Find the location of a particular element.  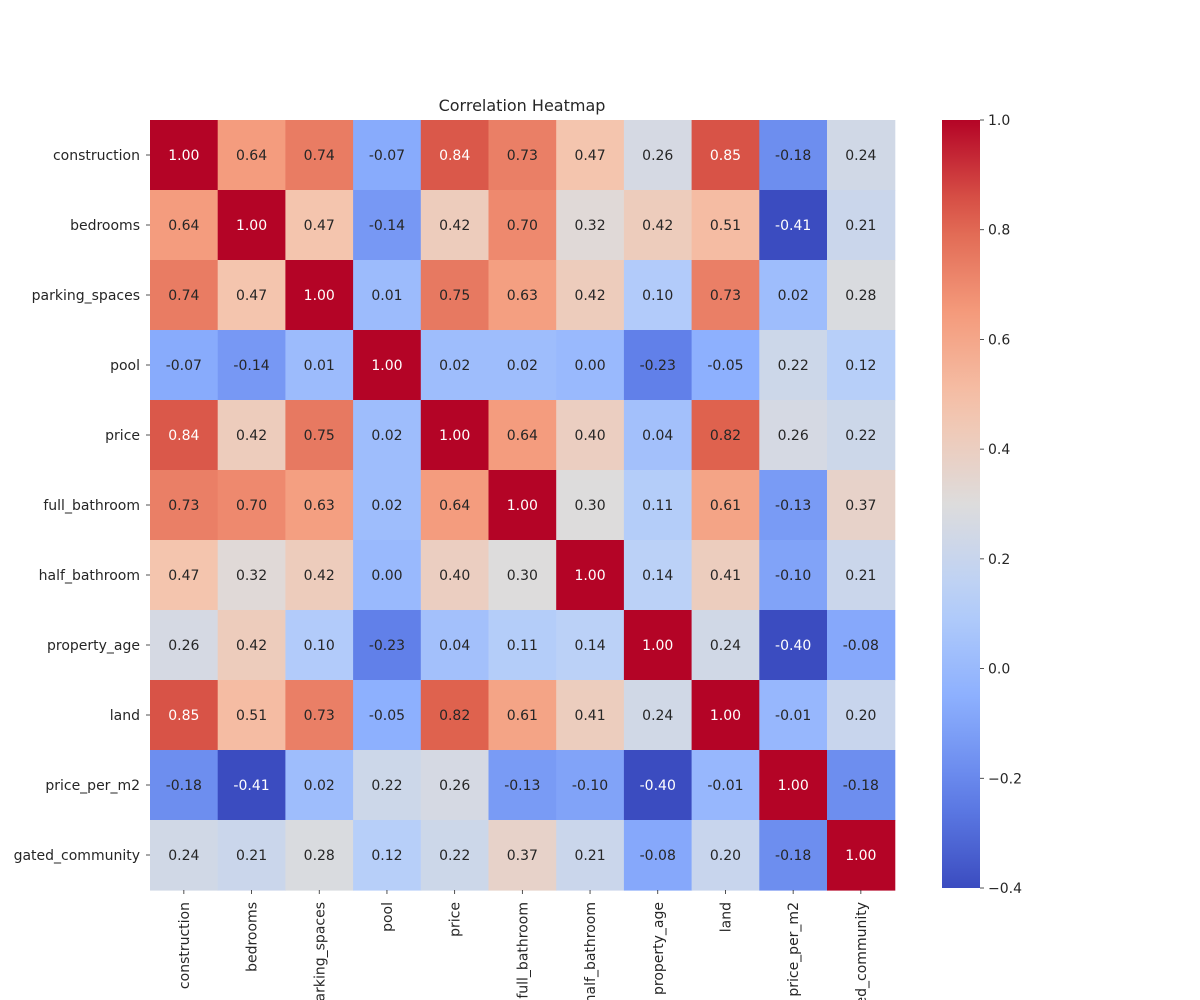

heatmap-cell-construction-property_age is located at coordinates (658, 155).